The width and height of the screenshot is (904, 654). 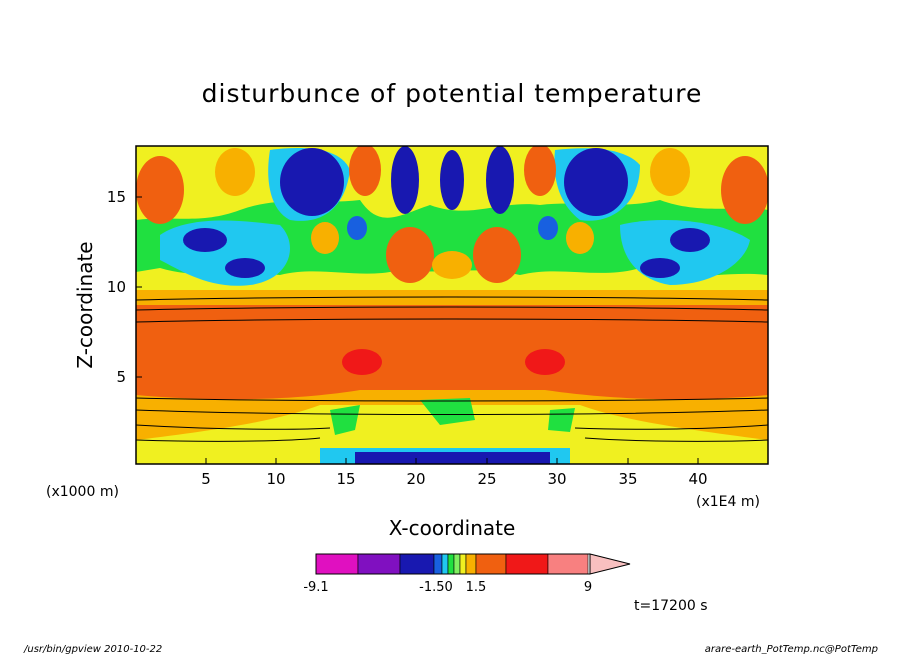 I want to click on colorbar-arrow, so click(x=610, y=564).